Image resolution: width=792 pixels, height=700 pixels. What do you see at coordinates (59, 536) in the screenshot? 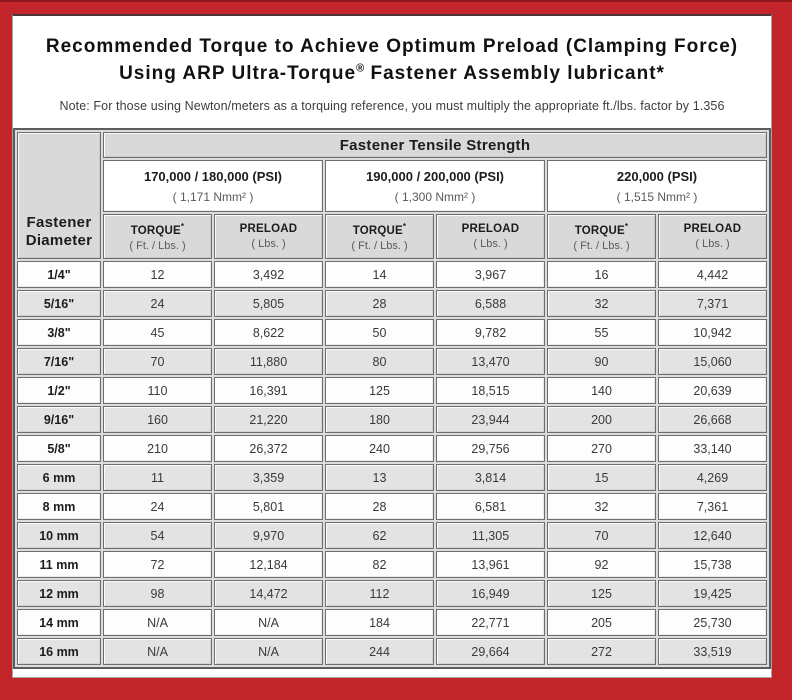
I see `diameter-cell: 10 mm` at bounding box center [59, 536].